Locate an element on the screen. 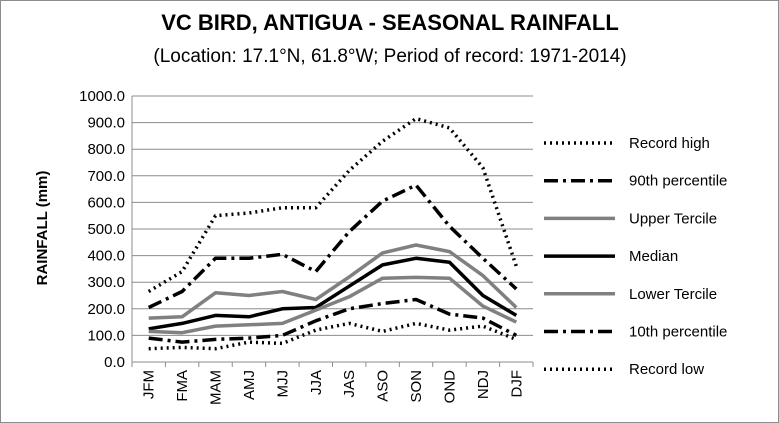 The width and height of the screenshot is (779, 423). legend-label: 10th percentile is located at coordinates (678, 332).